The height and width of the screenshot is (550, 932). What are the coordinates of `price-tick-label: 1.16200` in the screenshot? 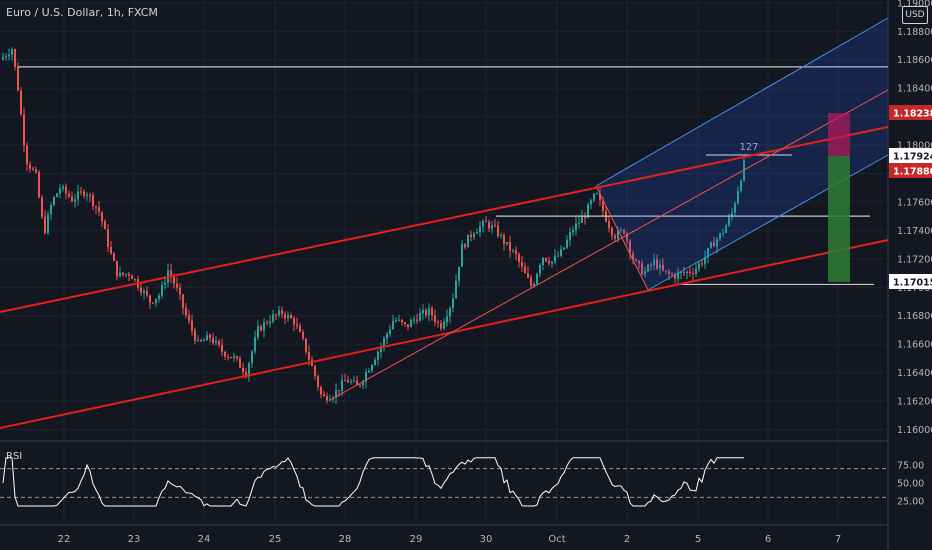 It's located at (914, 402).